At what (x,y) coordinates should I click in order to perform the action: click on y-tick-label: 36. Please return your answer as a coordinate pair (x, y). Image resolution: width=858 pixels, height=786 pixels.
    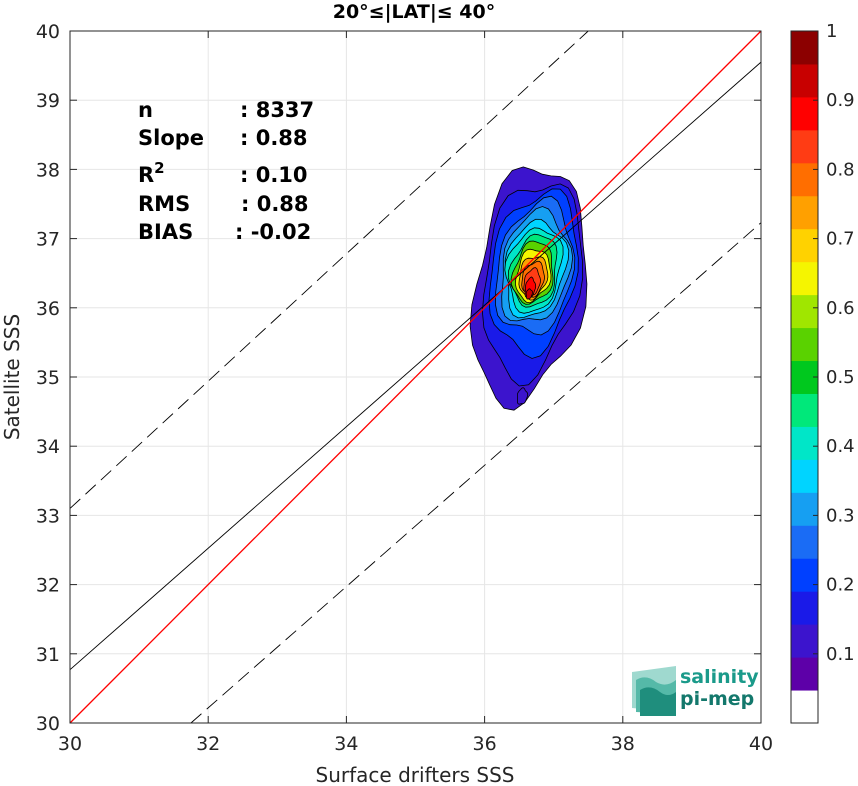
    Looking at the image, I should click on (48, 309).